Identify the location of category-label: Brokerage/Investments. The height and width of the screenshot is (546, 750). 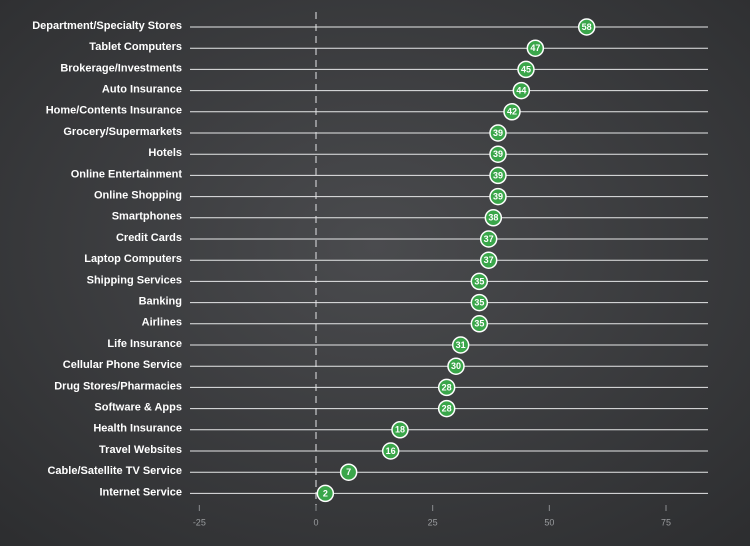
(121, 68).